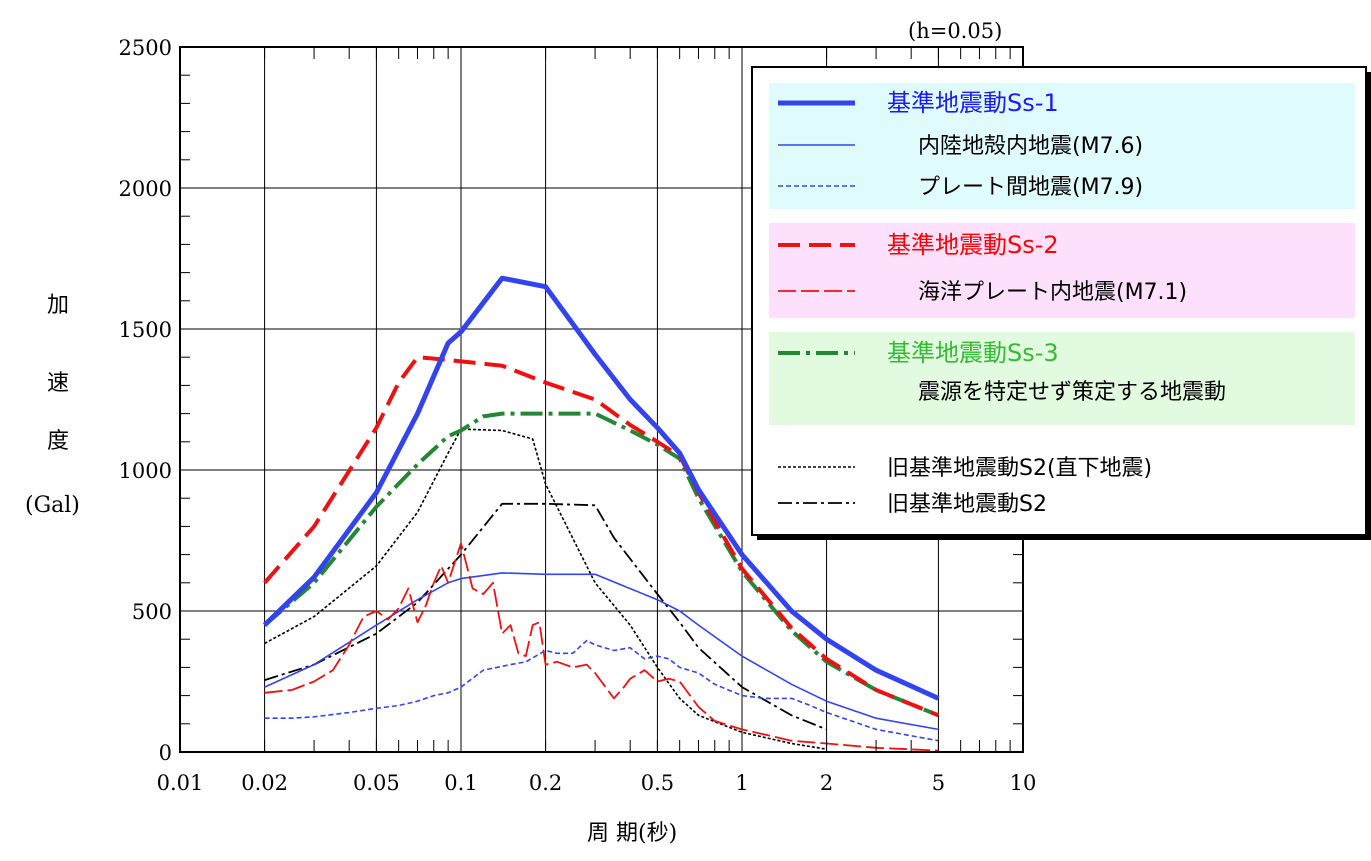 The image size is (1371, 861). What do you see at coordinates (58, 305) in the screenshot?
I see `y-axis-title-char: 加` at bounding box center [58, 305].